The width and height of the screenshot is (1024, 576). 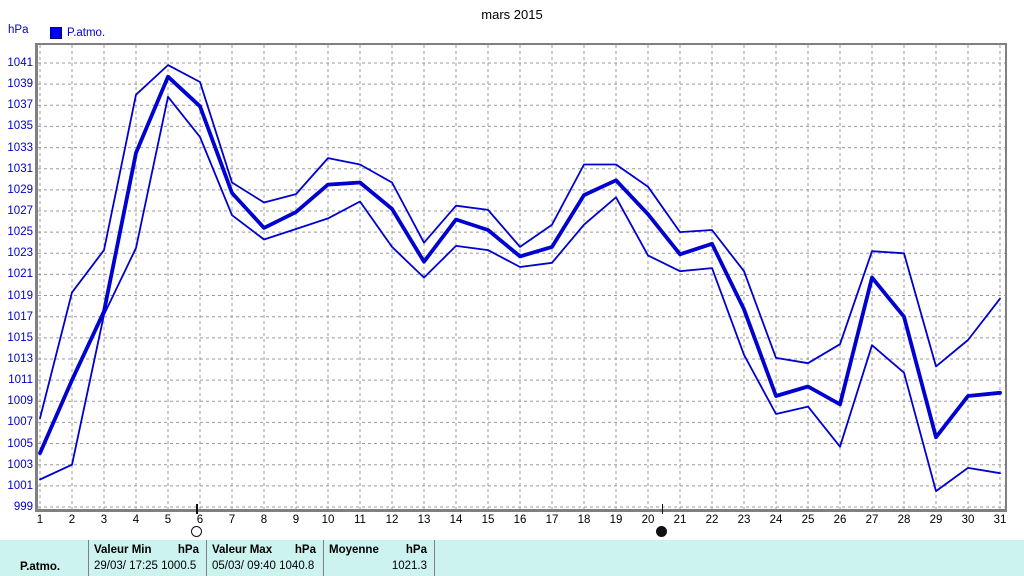 What do you see at coordinates (776, 520) in the screenshot?
I see `x-tick-label: 24` at bounding box center [776, 520].